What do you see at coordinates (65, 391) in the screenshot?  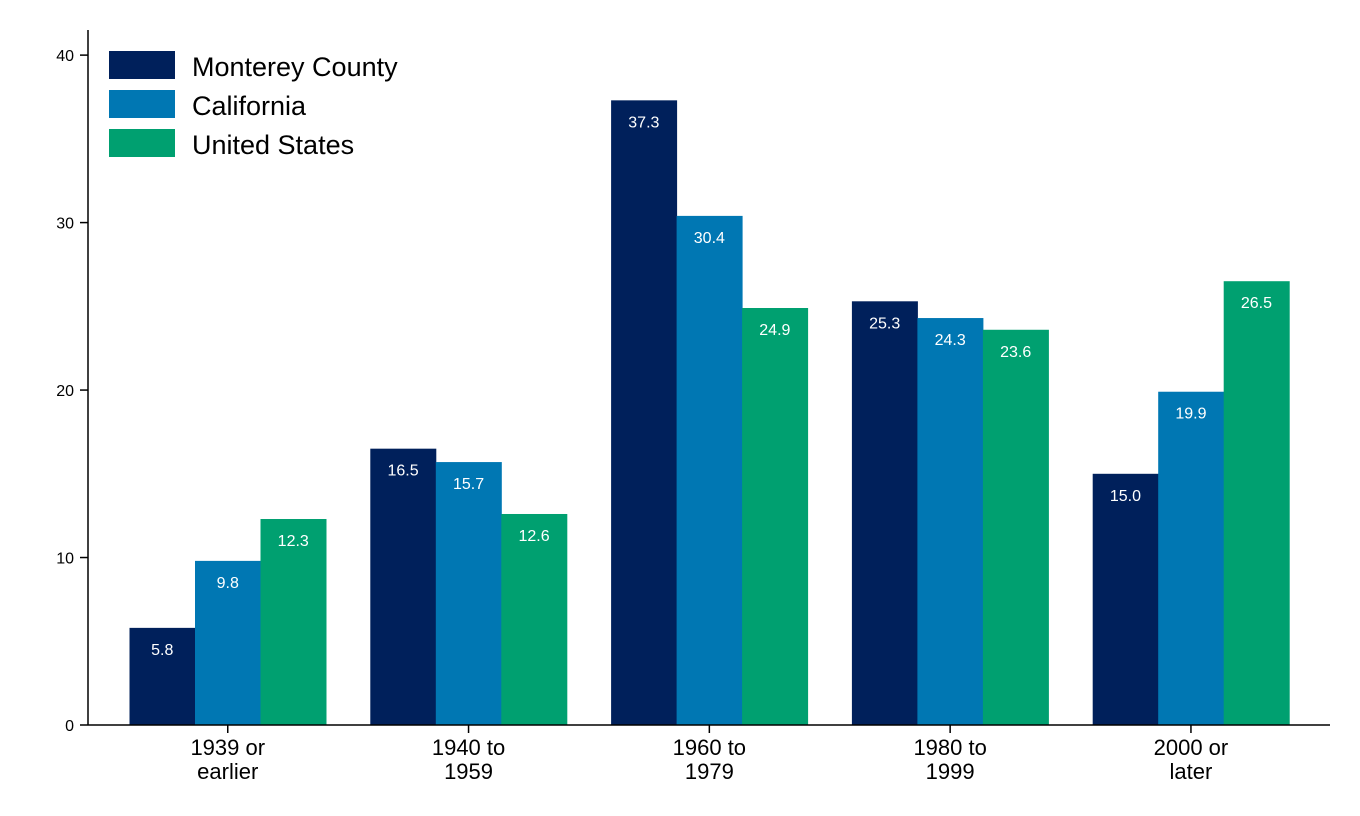 I see `y-tick-label: 20` at bounding box center [65, 391].